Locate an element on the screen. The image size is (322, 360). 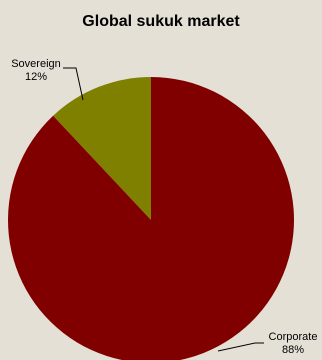
chart-title: Global sukuk market is located at coordinates (161, 21).